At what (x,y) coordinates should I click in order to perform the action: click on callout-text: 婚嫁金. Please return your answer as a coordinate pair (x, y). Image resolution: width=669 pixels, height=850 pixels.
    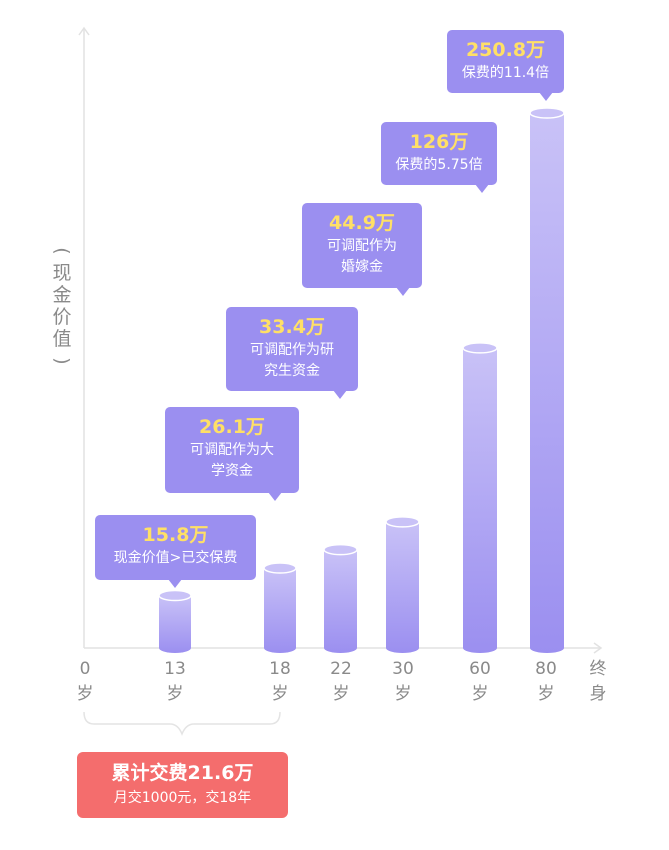
    Looking at the image, I should click on (362, 267).